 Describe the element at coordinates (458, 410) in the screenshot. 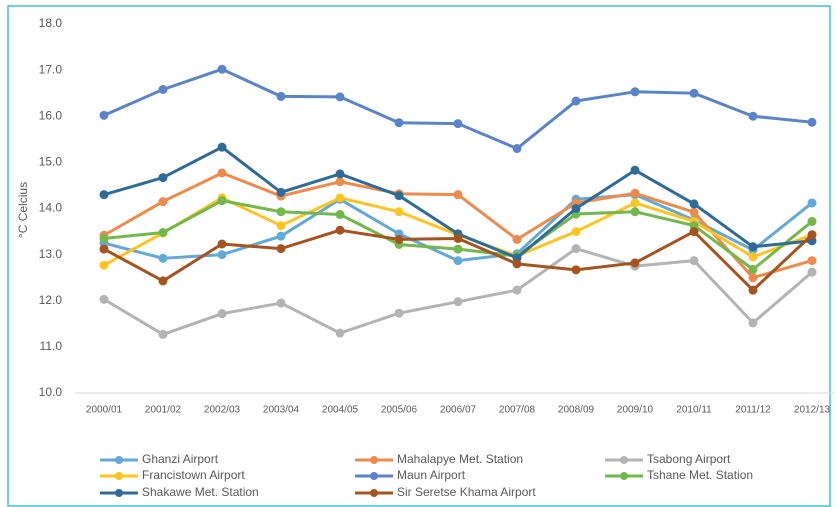

I see `x-tick-label: 2006/07` at that location.